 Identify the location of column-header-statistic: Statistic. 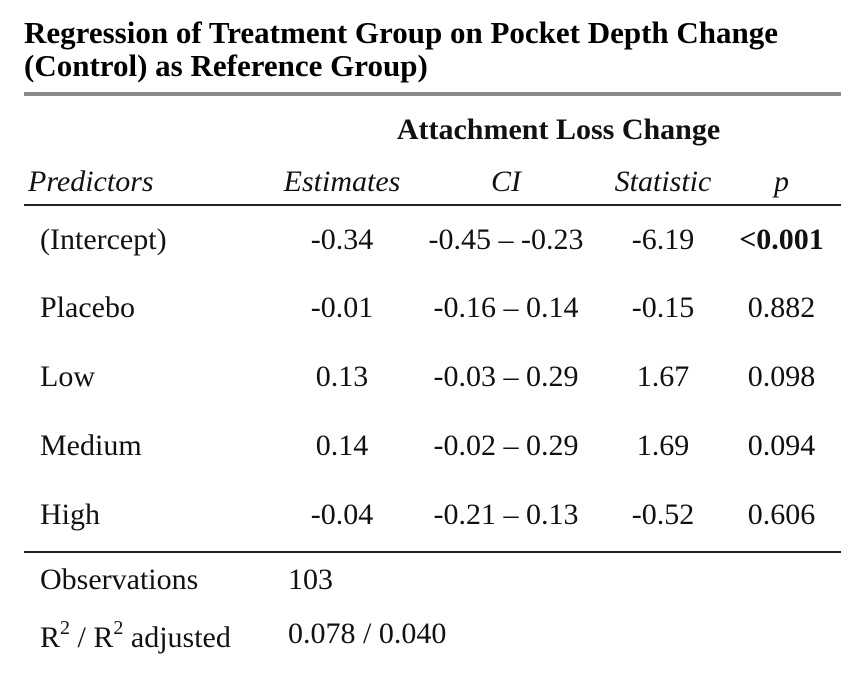
(663, 181).